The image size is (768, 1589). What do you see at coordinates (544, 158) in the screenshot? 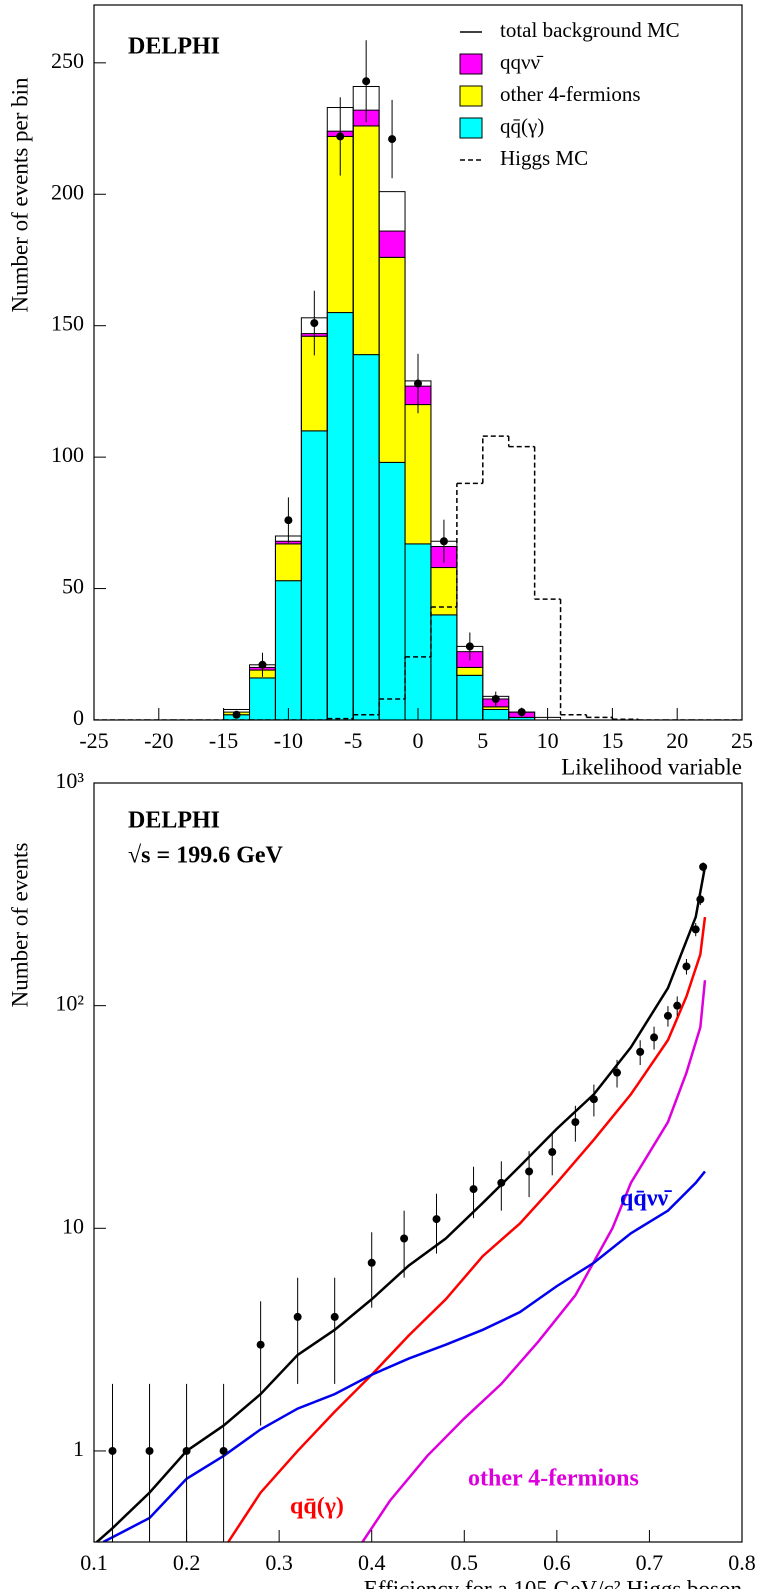
I see `legend-label: Higgs MC` at bounding box center [544, 158].